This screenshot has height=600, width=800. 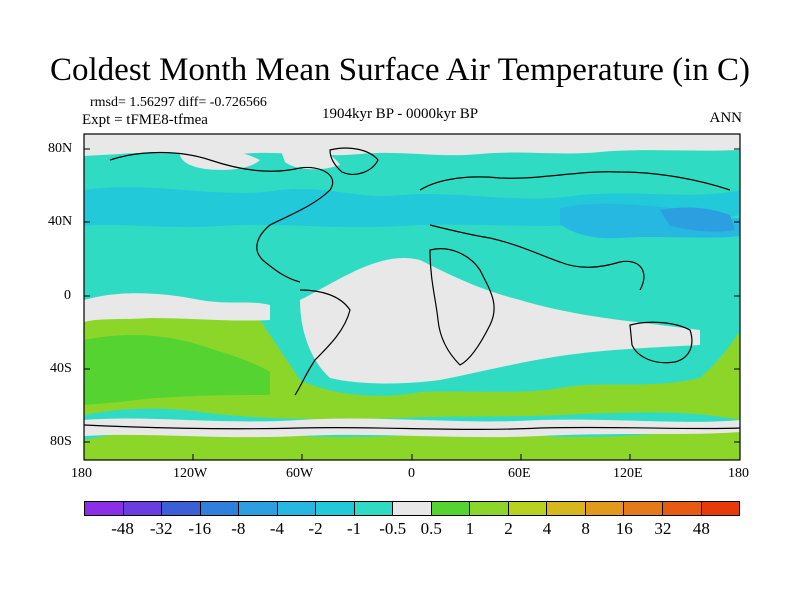 What do you see at coordinates (60, 148) in the screenshot?
I see `lat-label: 80N` at bounding box center [60, 148].